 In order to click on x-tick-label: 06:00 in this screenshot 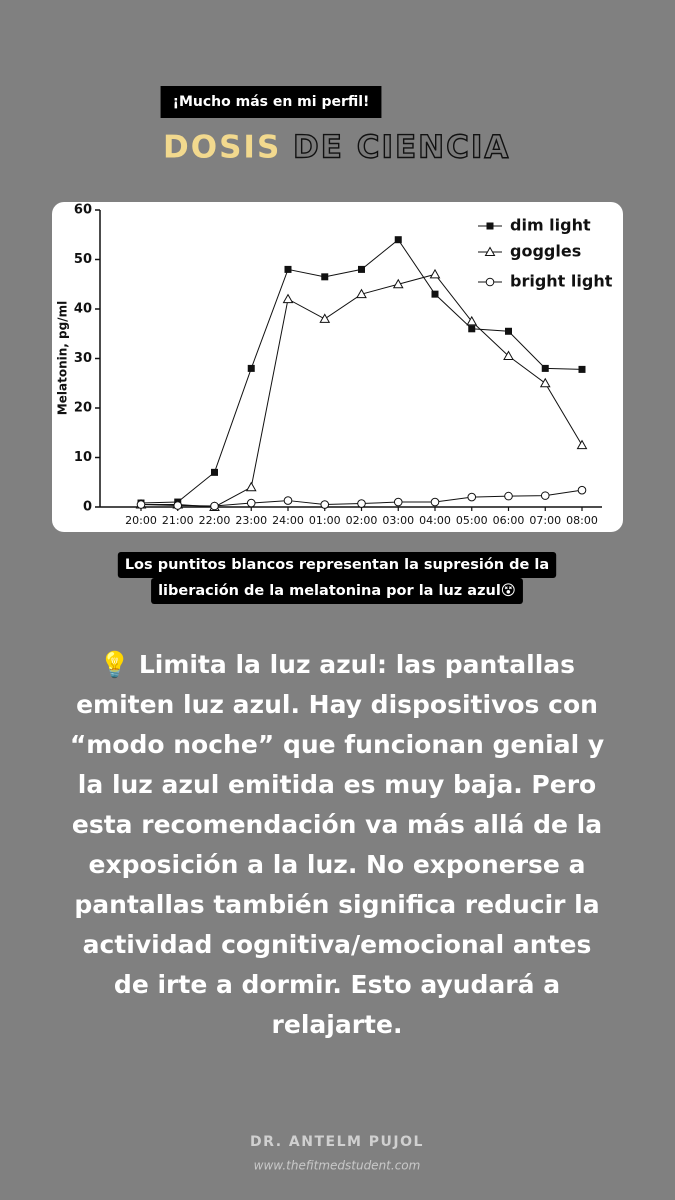, I will do `click(509, 520)`.